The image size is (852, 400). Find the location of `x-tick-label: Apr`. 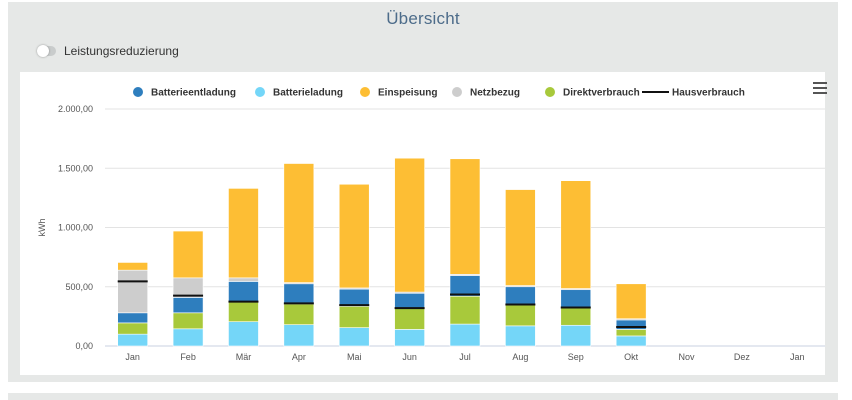

x-tick-label: Apr is located at coordinates (299, 357).